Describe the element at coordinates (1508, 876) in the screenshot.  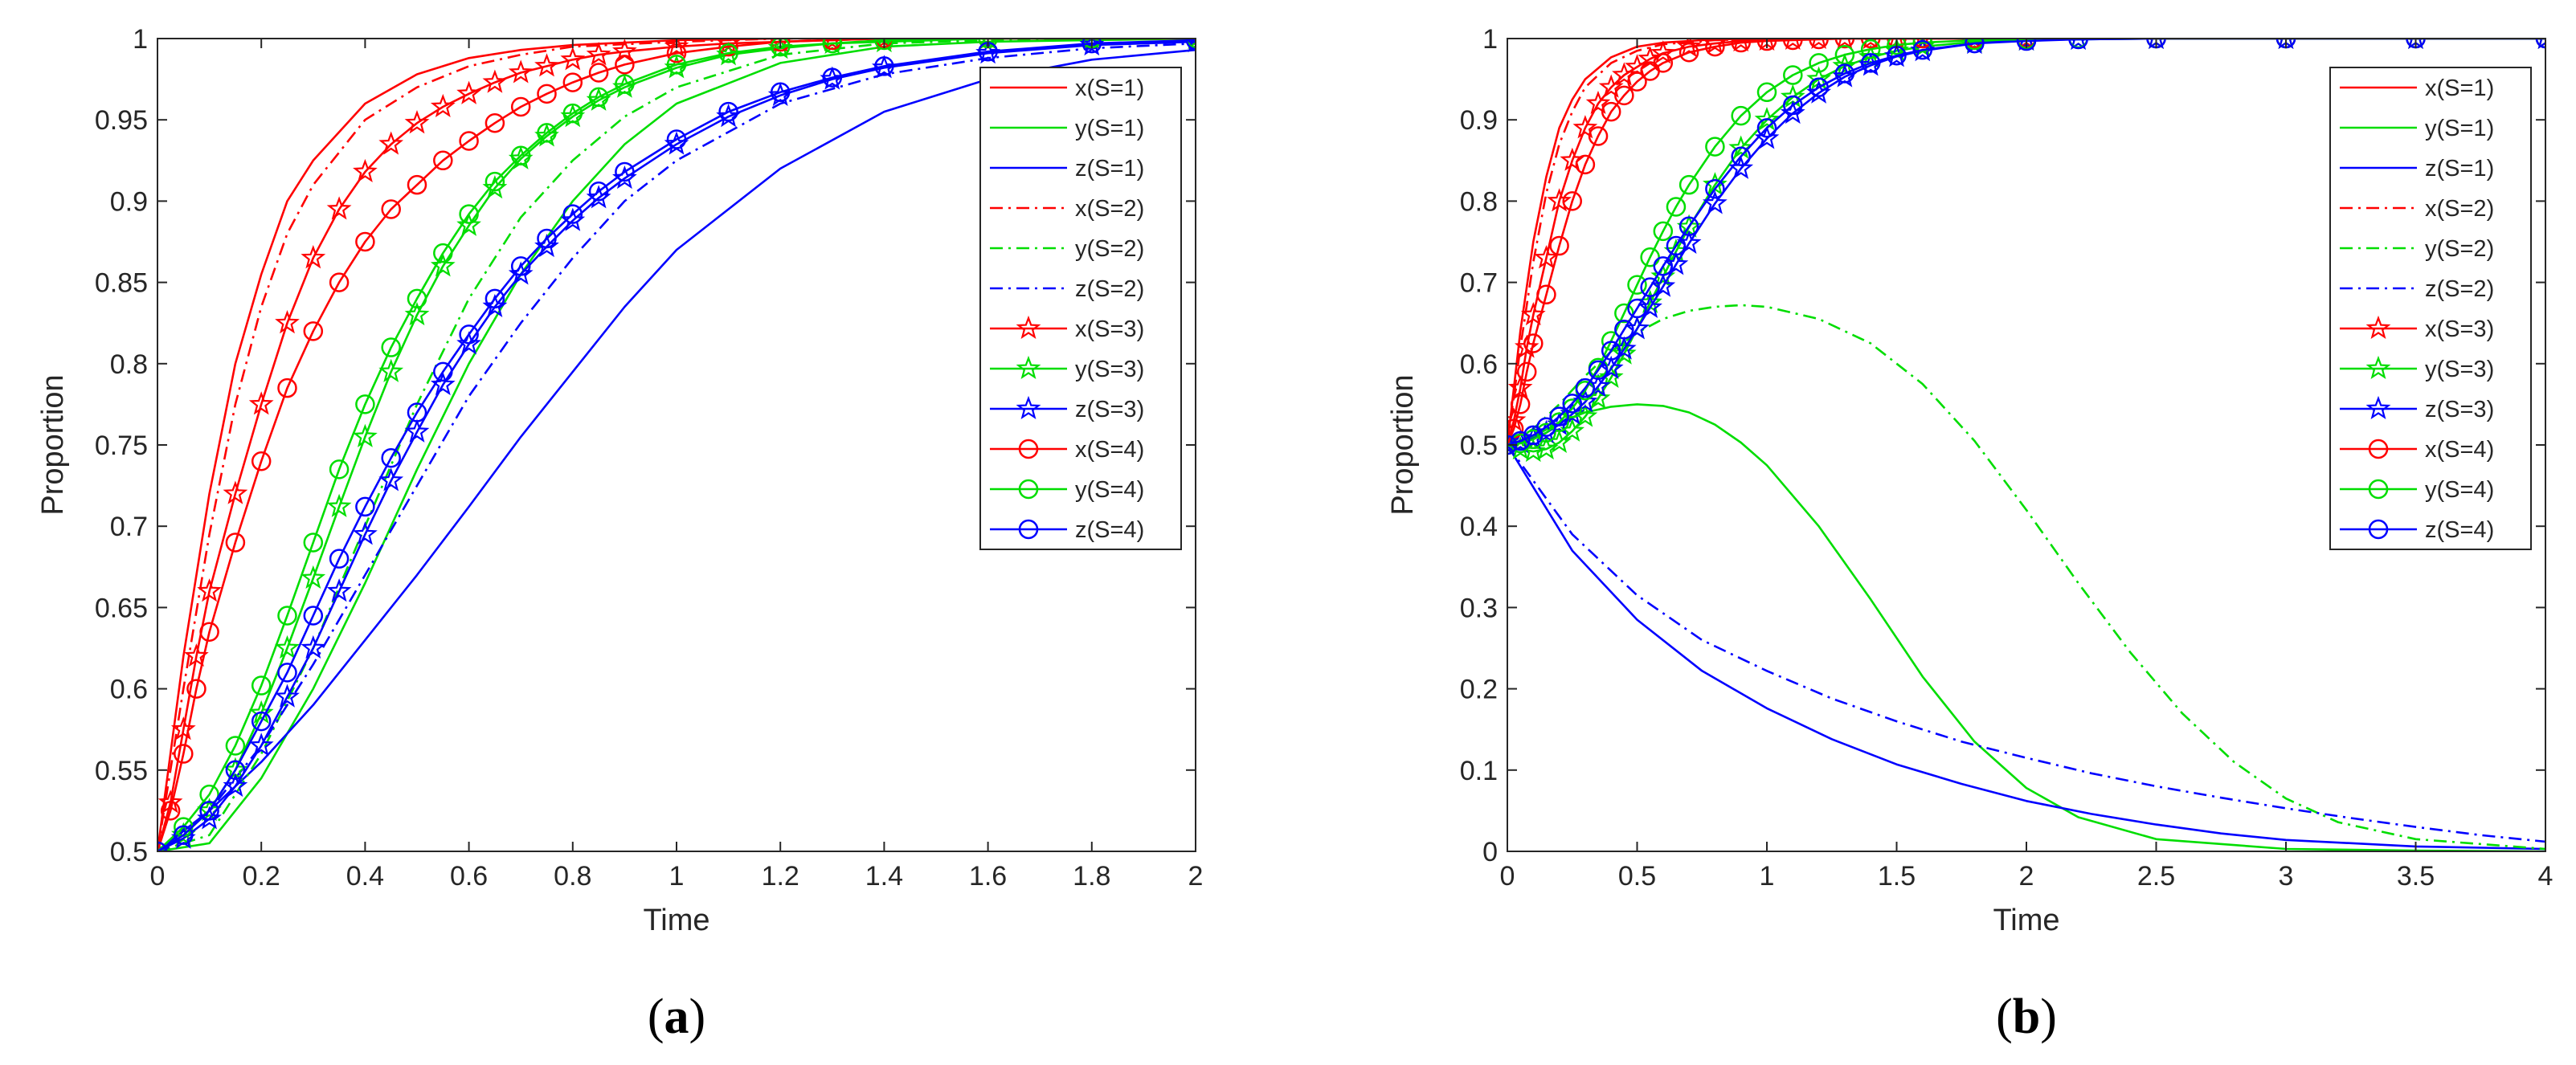
I see `x-tick-label: 0` at that location.